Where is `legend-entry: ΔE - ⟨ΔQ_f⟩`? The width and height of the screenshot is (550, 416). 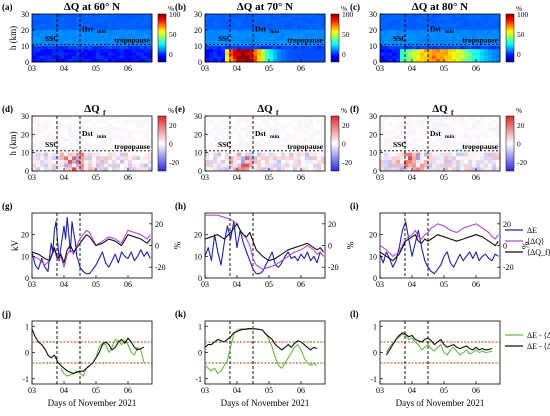 legend-entry: ΔE - ⟨ΔQ_f⟩ is located at coordinates (538, 346).